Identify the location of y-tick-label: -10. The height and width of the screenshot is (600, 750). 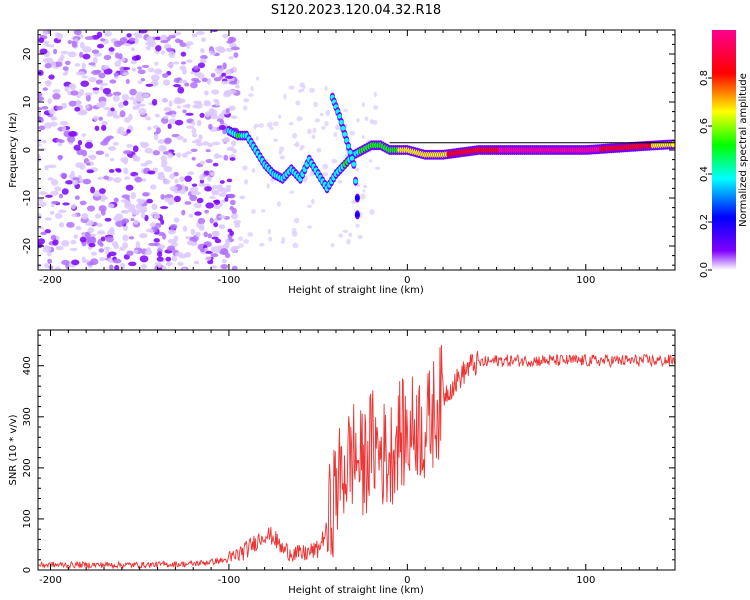
(27, 198).